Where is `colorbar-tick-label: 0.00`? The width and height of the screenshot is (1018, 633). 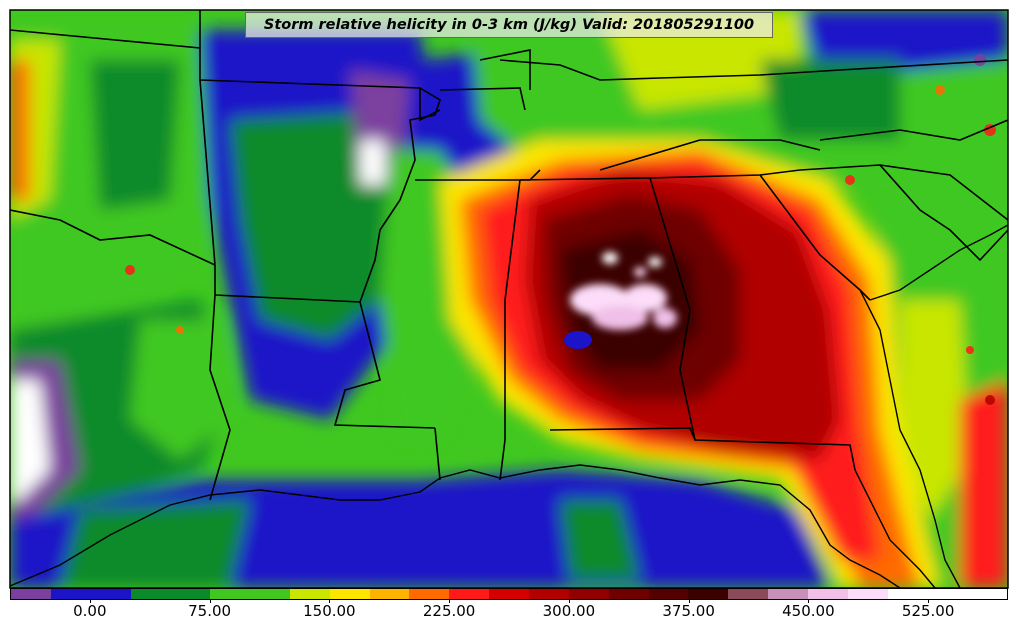
colorbar-tick-label: 0.00 is located at coordinates (90, 611).